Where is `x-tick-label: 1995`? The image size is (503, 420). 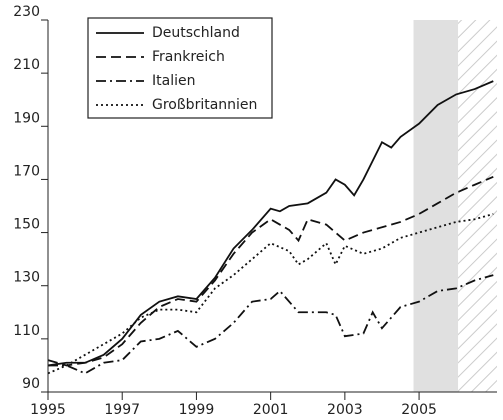
x-tick-label: 1995 is located at coordinates (48, 410).